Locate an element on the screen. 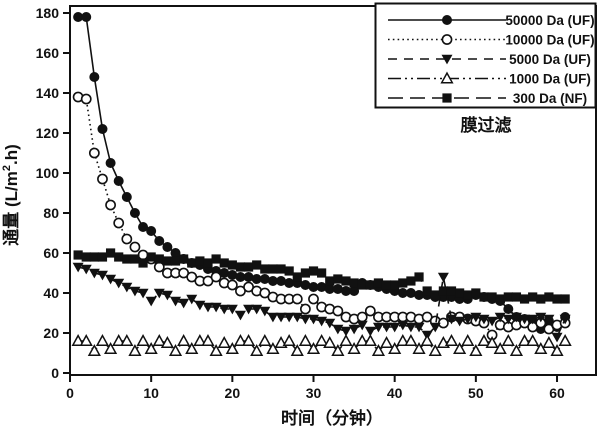 The height and width of the screenshot is (441, 600). legend-caption: 膜过滤 is located at coordinates (486, 125).